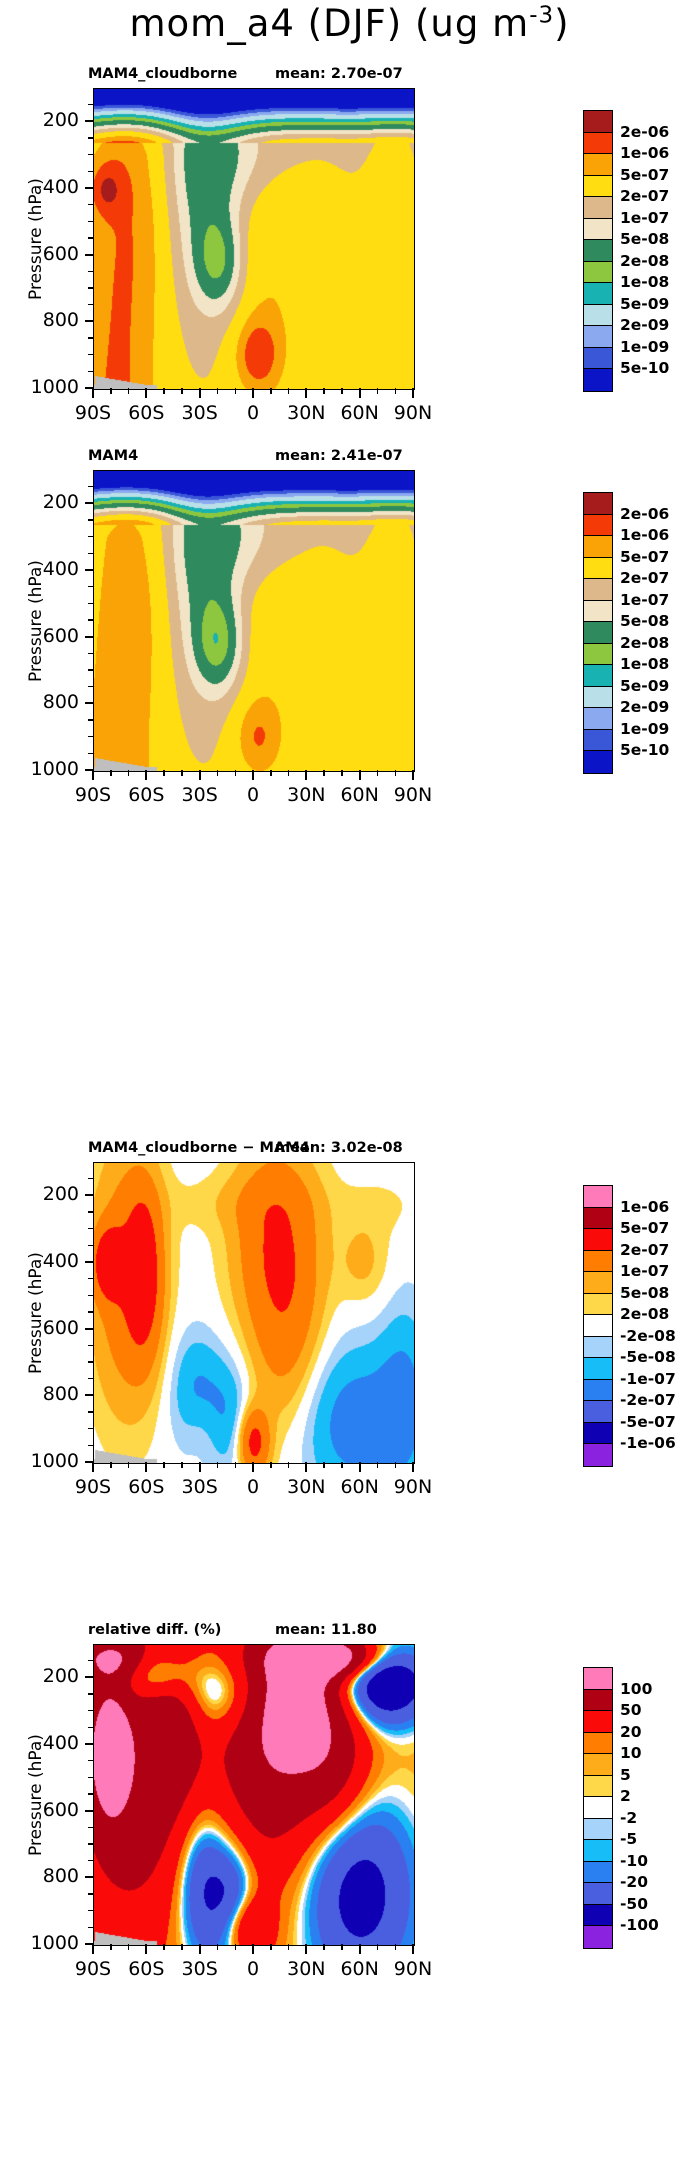  What do you see at coordinates (645, 217) in the screenshot?
I see `colorbar-tick-label: 1e-07` at bounding box center [645, 217].